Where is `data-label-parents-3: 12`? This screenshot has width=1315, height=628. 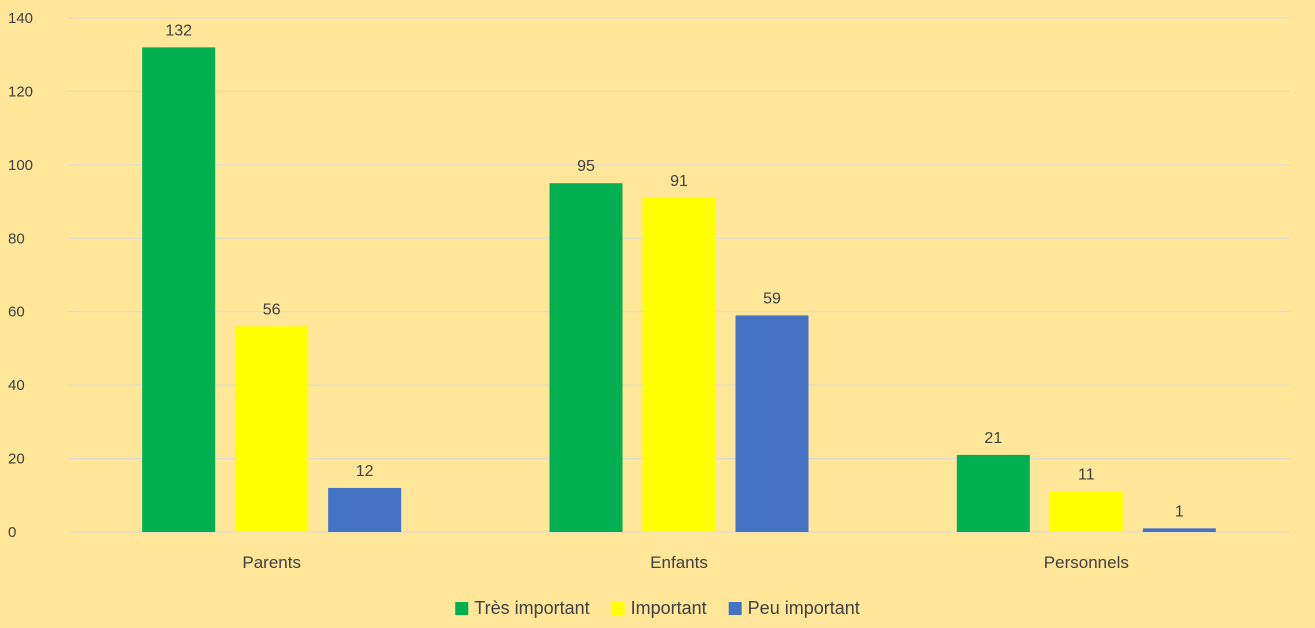 data-label-parents-3: 12 is located at coordinates (365, 471).